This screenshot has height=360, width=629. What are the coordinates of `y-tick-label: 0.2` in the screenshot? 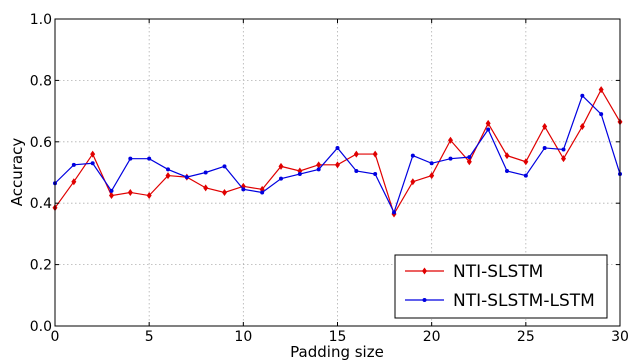 It's located at (41, 266).